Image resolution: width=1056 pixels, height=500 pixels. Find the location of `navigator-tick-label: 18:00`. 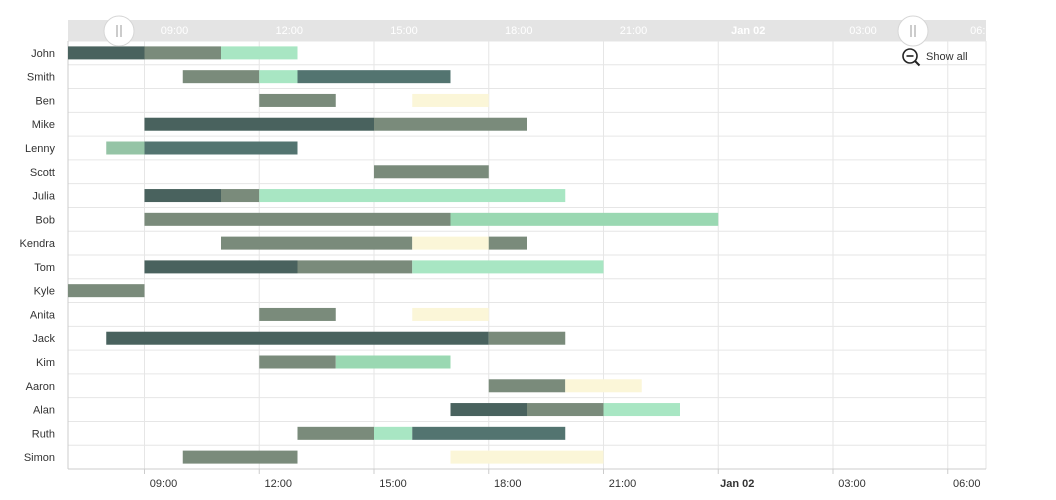

navigator-tick-label: 18:00 is located at coordinates (519, 31).